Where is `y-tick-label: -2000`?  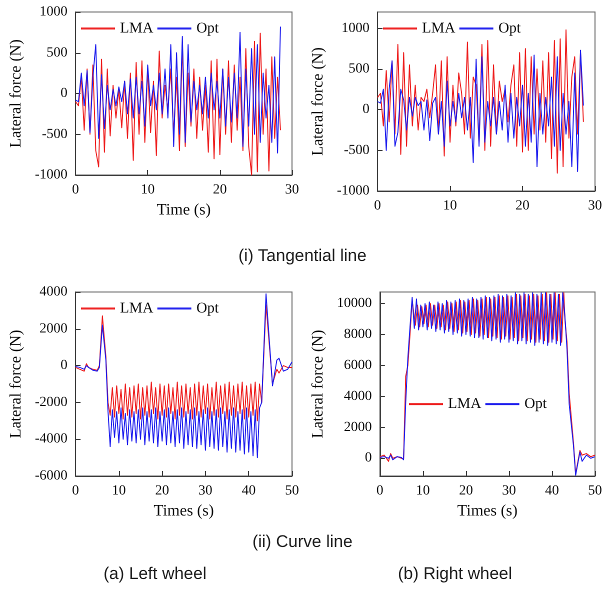 y-tick-label: -2000 is located at coordinates (51, 402).